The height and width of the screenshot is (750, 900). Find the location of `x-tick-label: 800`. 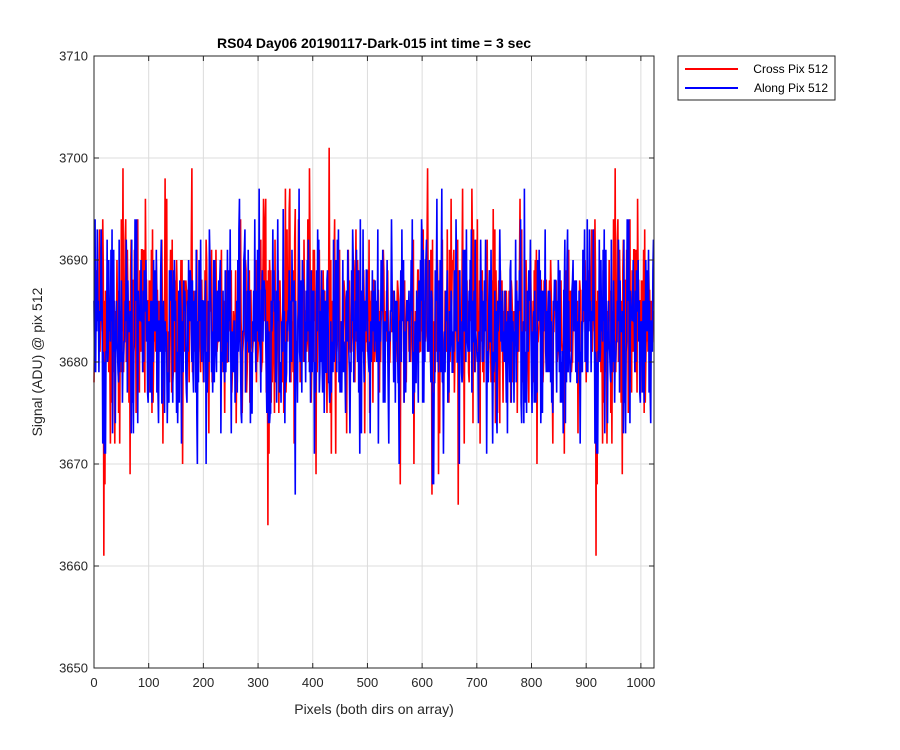

x-tick-label: 800 is located at coordinates (532, 682).